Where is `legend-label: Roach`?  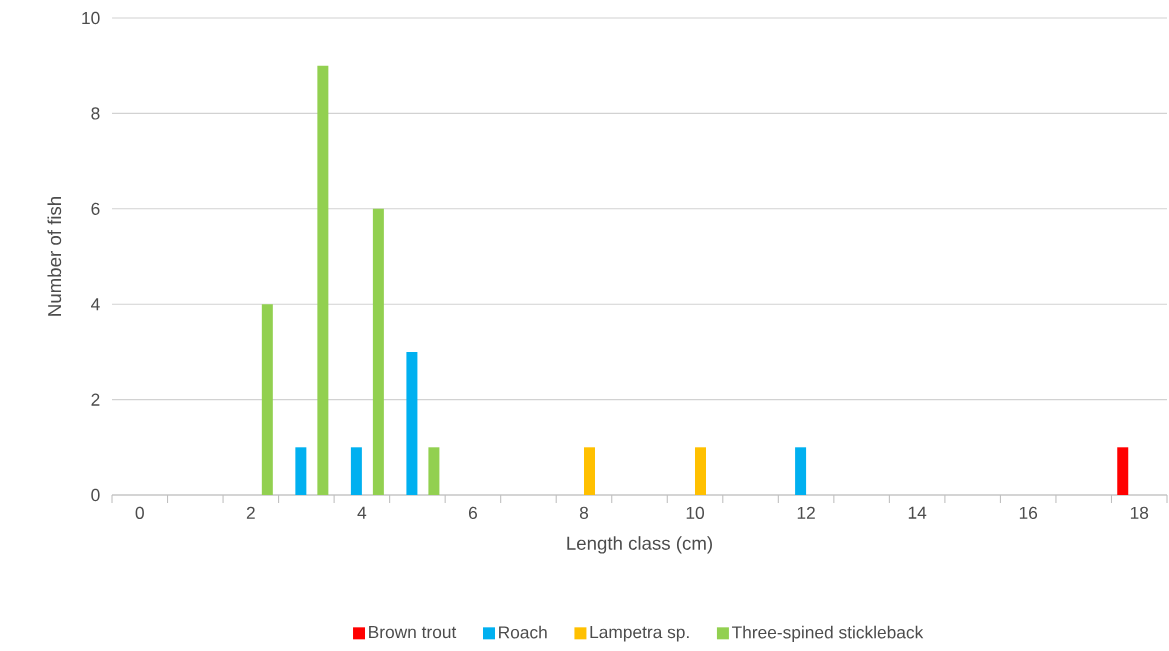
legend-label: Roach is located at coordinates (523, 632).